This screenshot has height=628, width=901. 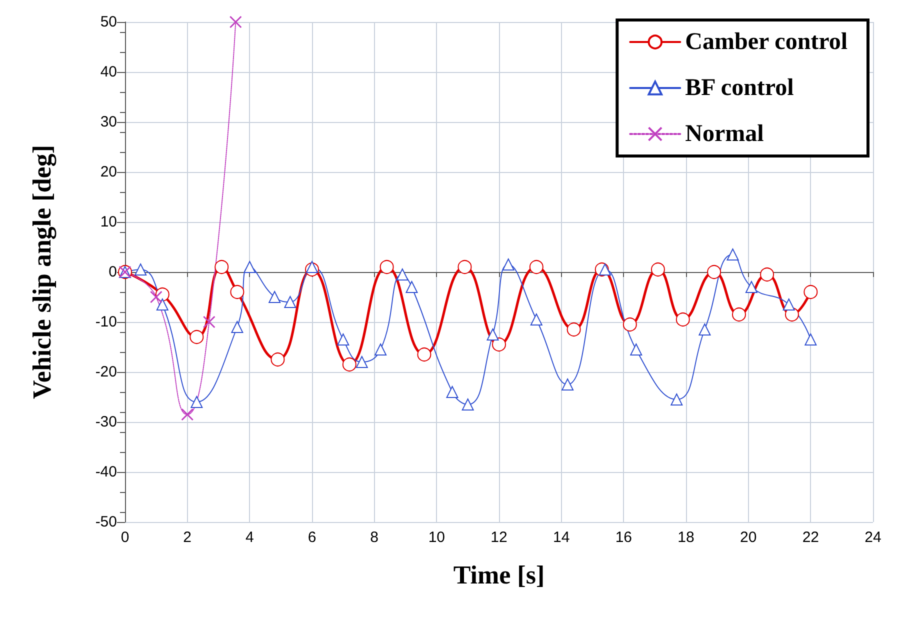 What do you see at coordinates (811, 537) in the screenshot?
I see `x-tick-label: 22` at bounding box center [811, 537].